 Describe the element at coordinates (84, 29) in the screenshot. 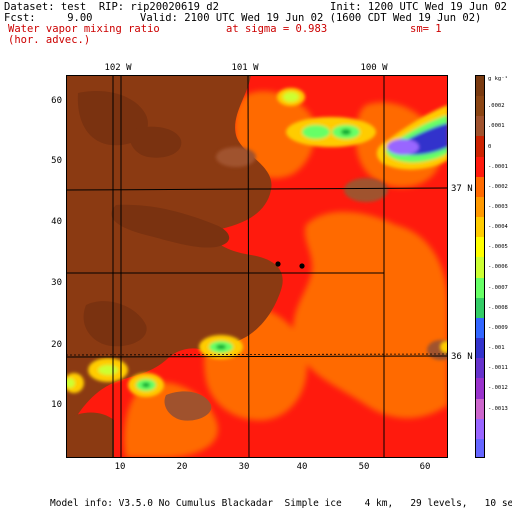

I see `field-name: Water vapor mixing ratio` at that location.